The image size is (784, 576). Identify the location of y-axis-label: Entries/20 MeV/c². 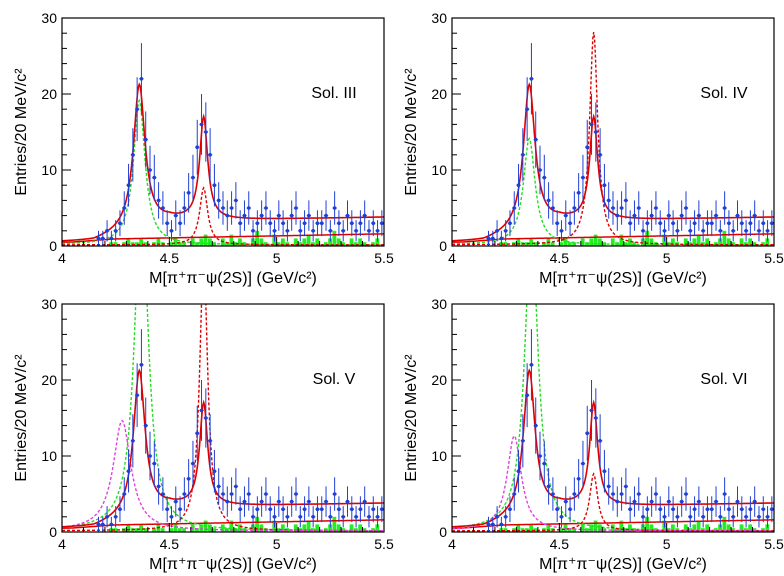
(411, 132).